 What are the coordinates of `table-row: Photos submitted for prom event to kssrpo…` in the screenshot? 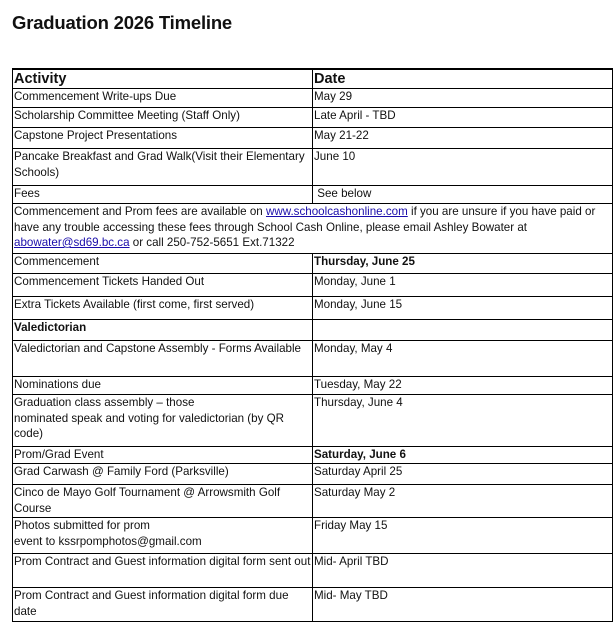 It's located at (312, 535).